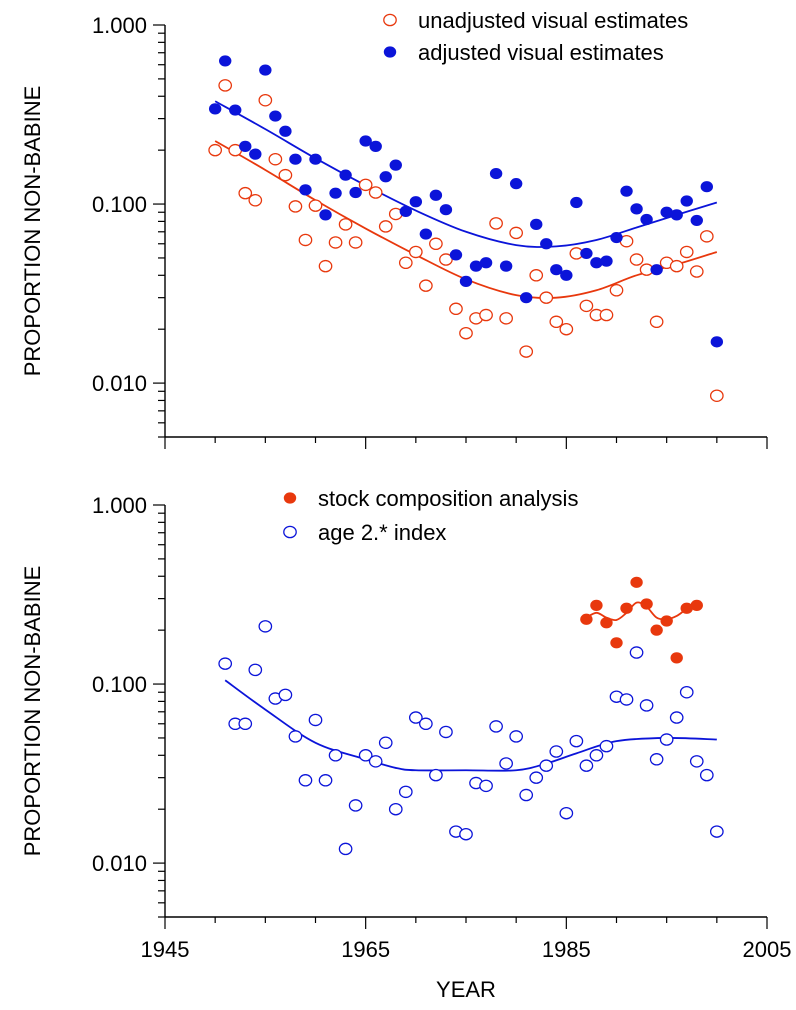 The width and height of the screenshot is (796, 1010). Describe the element at coordinates (382, 532) in the screenshot. I see `legend-label: age 2.* index` at that location.